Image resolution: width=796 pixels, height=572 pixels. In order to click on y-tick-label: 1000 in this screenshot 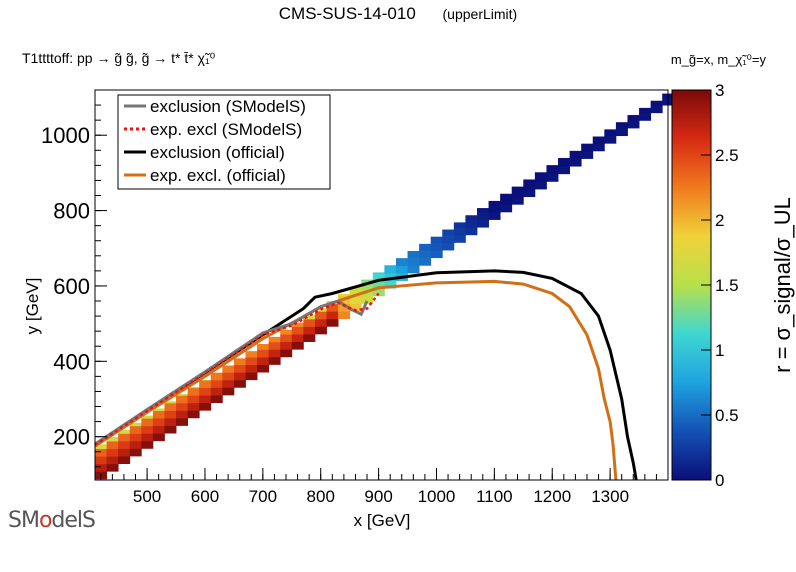, I will do `click(65, 135)`.